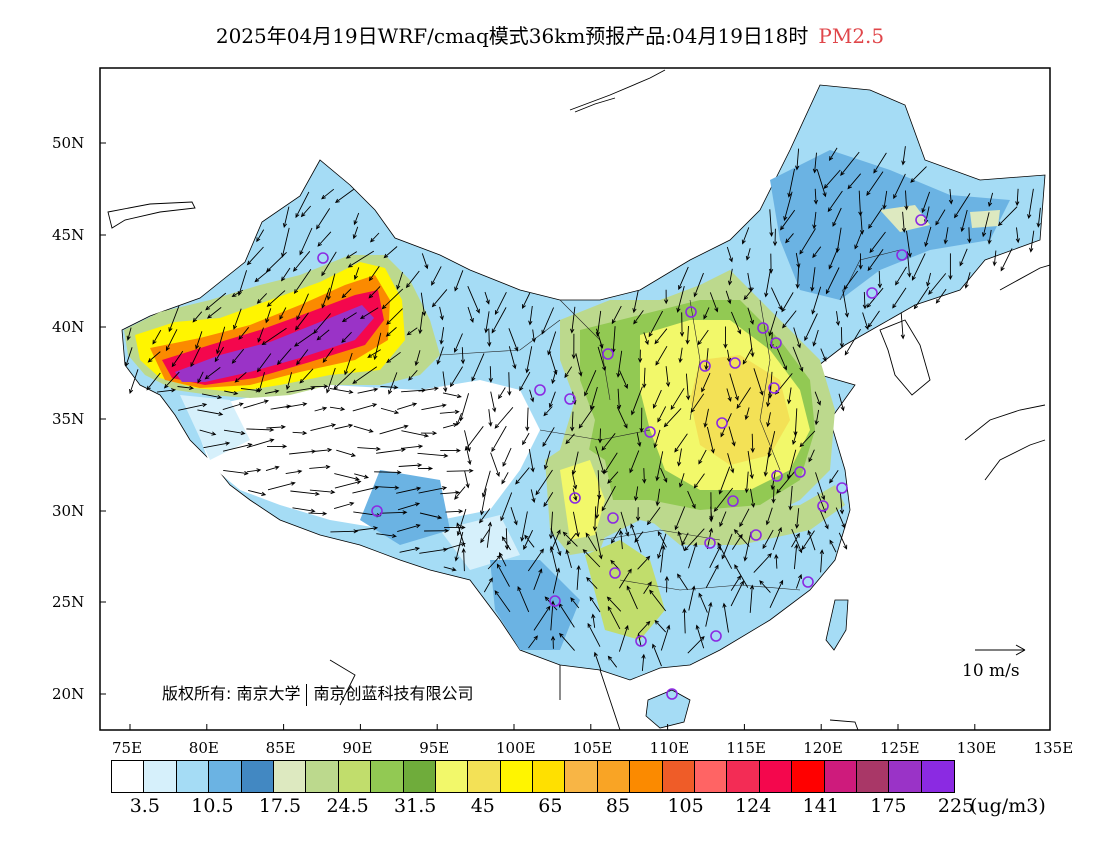  I want to click on lon-label: 105E, so click(592, 748).